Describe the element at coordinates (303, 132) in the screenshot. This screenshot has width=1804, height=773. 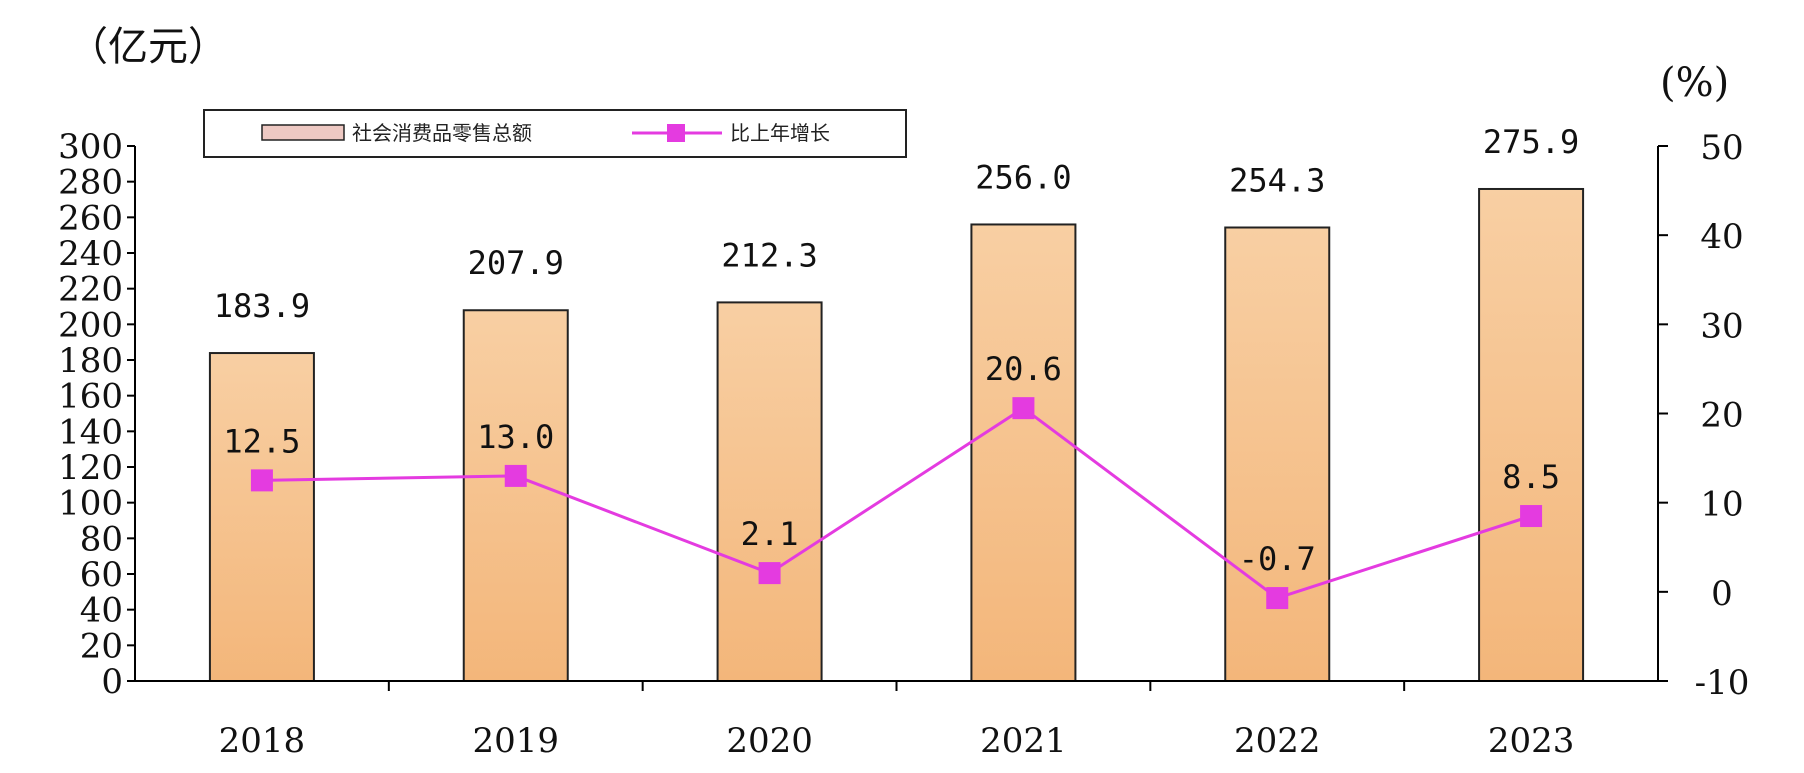
I see `legend-bar-swatch` at that location.